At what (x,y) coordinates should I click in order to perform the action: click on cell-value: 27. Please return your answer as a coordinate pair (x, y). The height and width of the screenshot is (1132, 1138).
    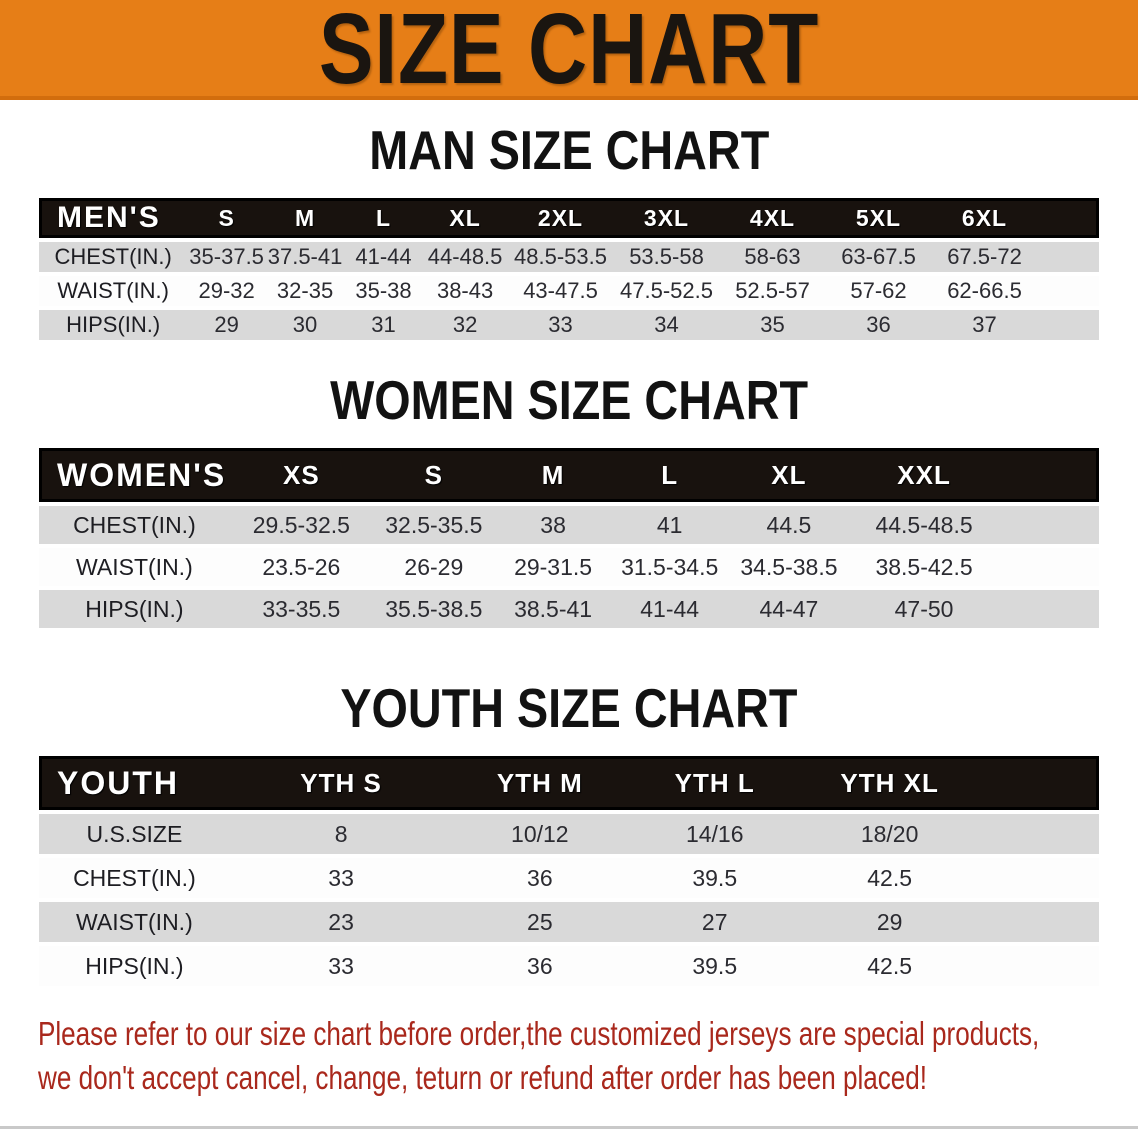
    Looking at the image, I should click on (715, 922).